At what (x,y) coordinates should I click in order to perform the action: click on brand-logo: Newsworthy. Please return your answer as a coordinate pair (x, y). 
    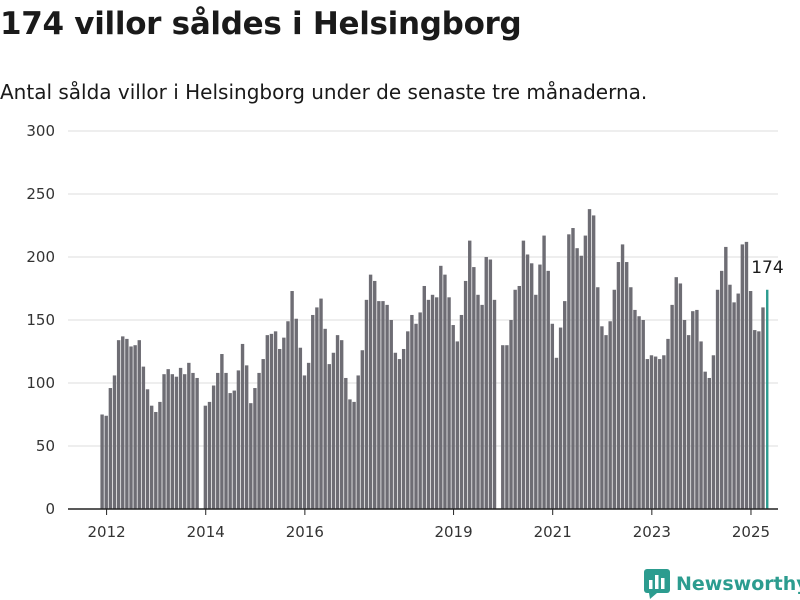
    Looking at the image, I should click on (722, 584).